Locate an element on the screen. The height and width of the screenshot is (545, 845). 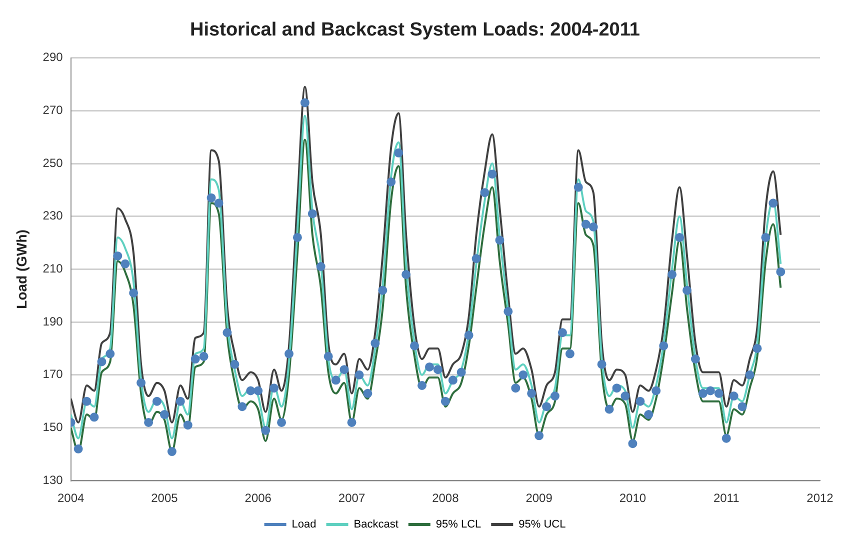
legend-label: 95% LCL is located at coordinates (459, 524).